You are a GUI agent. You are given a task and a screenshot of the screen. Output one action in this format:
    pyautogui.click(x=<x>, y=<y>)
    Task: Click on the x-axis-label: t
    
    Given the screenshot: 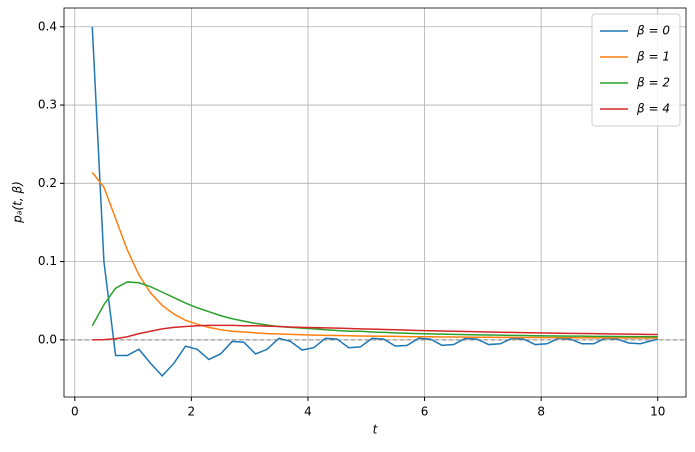 What is the action you would take?
    pyautogui.click(x=376, y=430)
    